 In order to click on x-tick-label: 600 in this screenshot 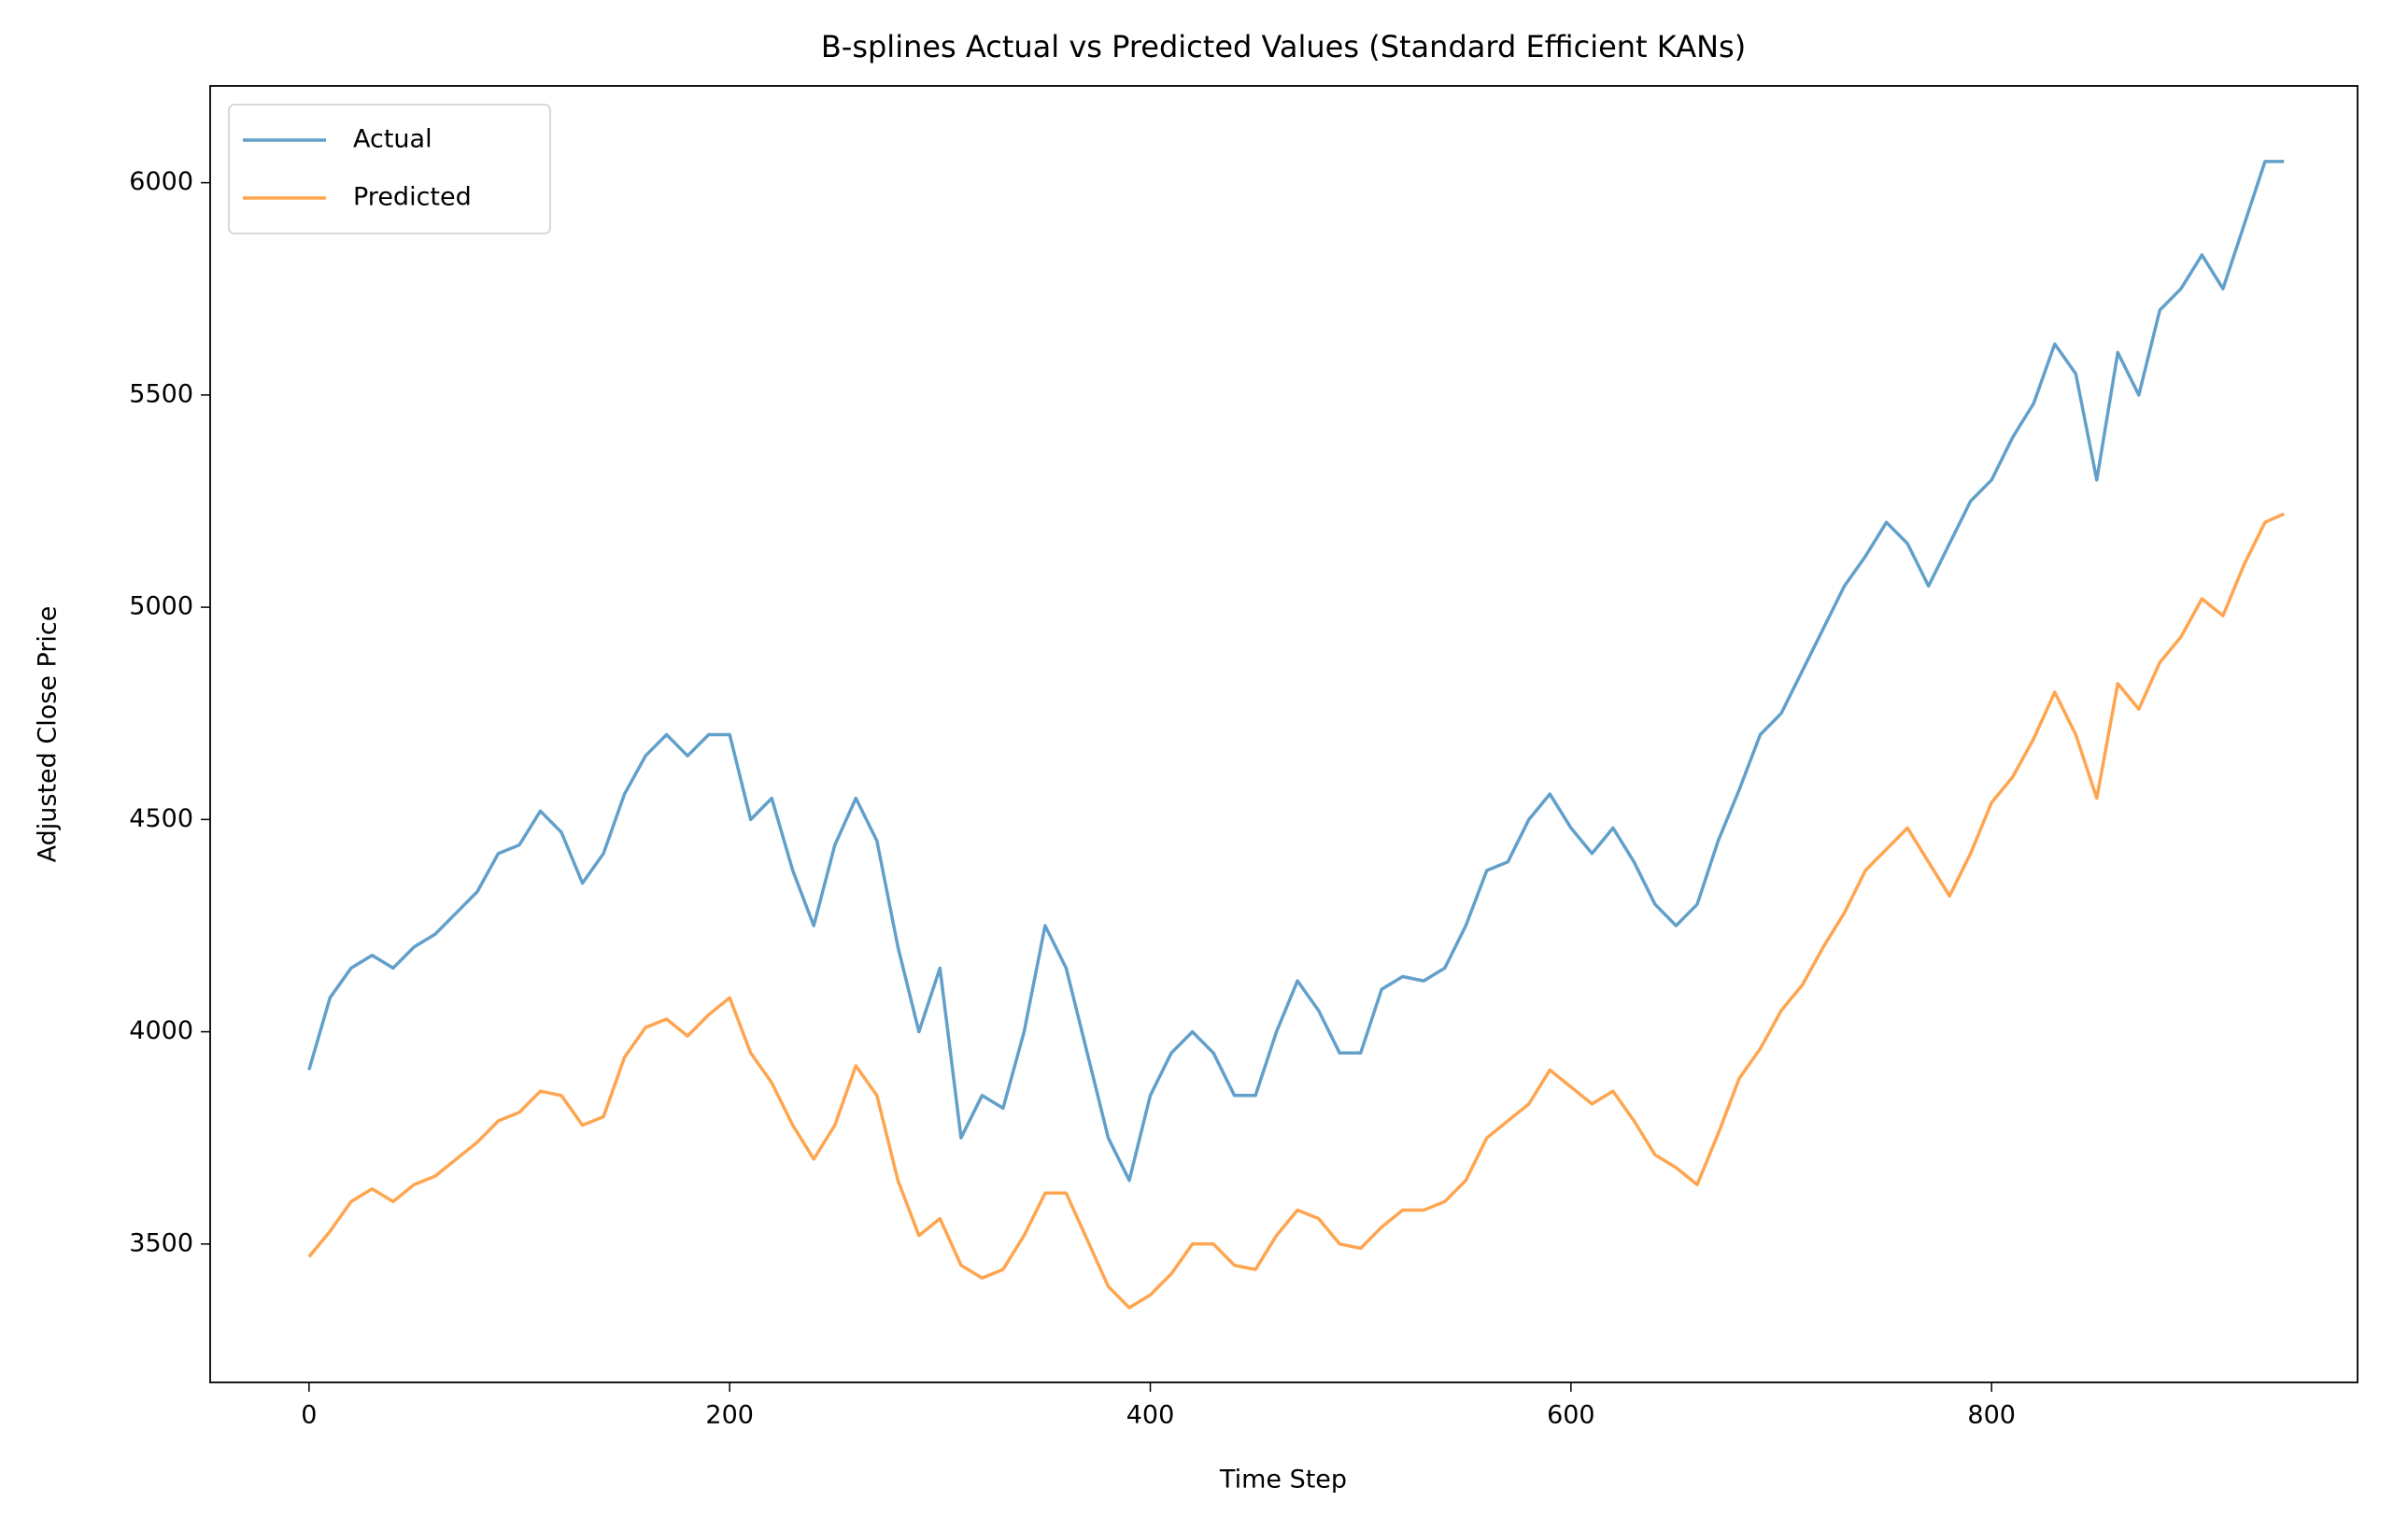, I will do `click(1571, 1415)`.